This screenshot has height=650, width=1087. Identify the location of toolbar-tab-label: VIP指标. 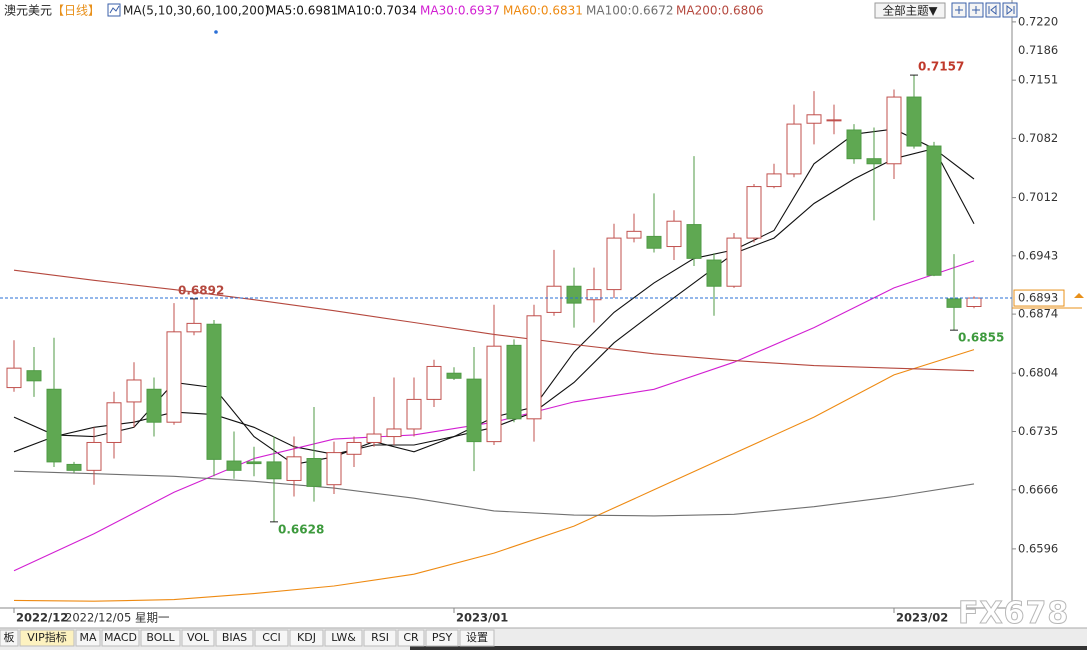
(46, 637).